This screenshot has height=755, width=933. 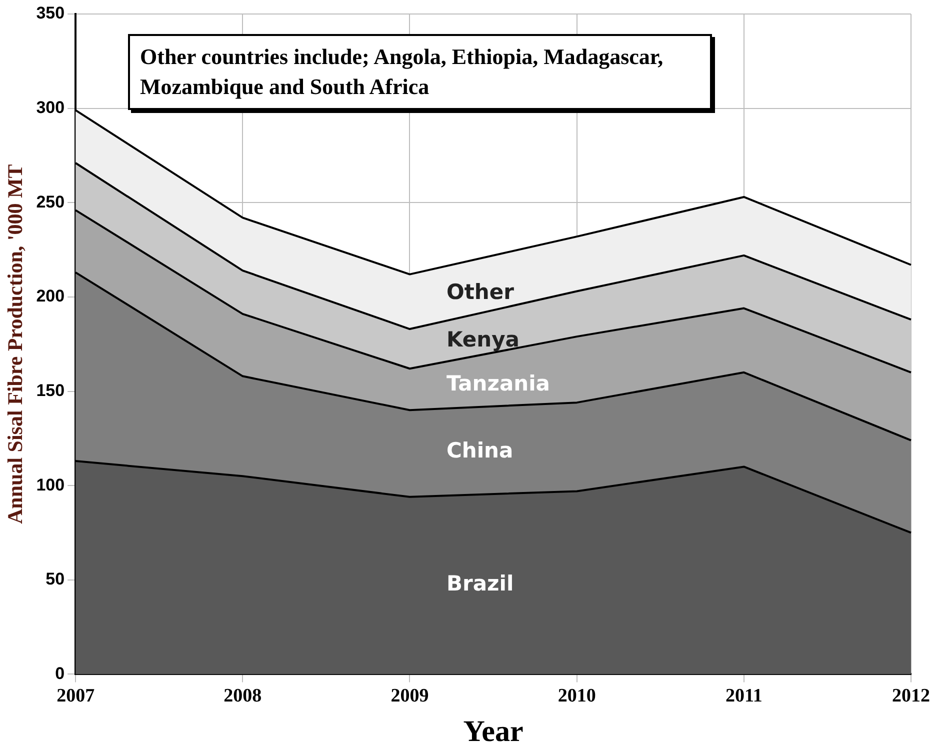 I want to click on x-tick-label: 2010, so click(x=577, y=696).